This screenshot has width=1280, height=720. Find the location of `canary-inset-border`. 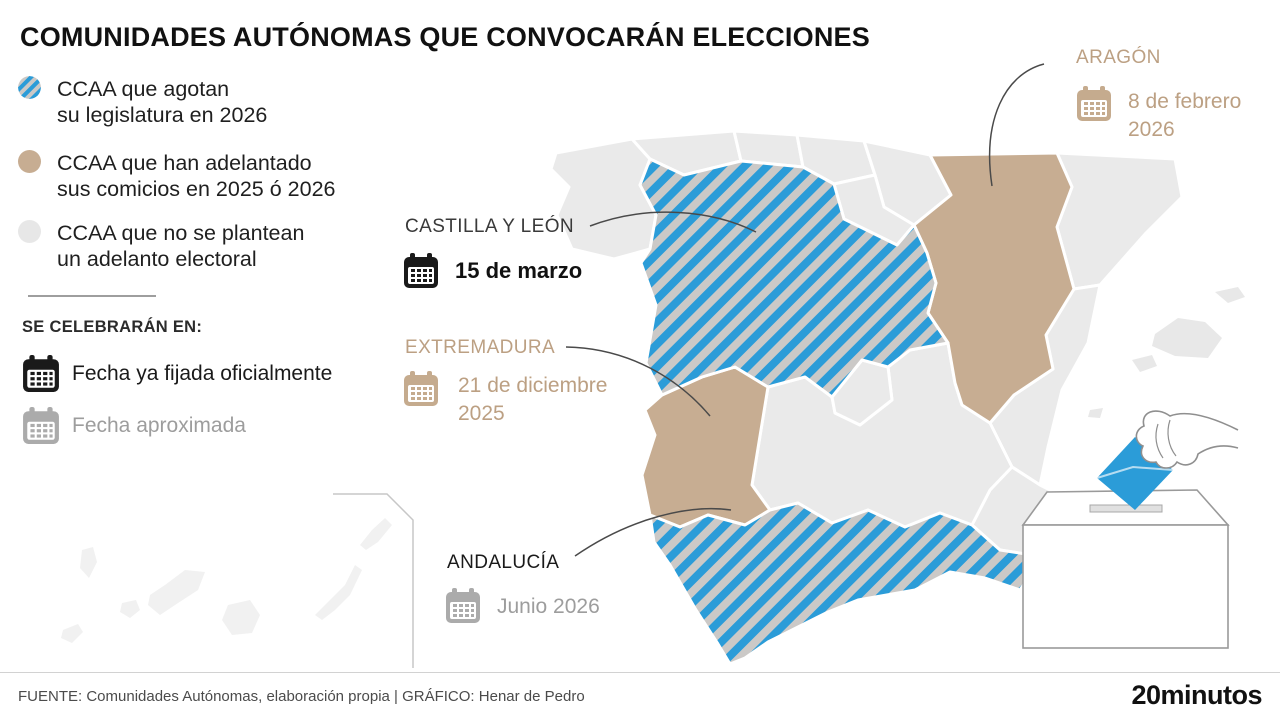

canary-inset-border is located at coordinates (373, 580).